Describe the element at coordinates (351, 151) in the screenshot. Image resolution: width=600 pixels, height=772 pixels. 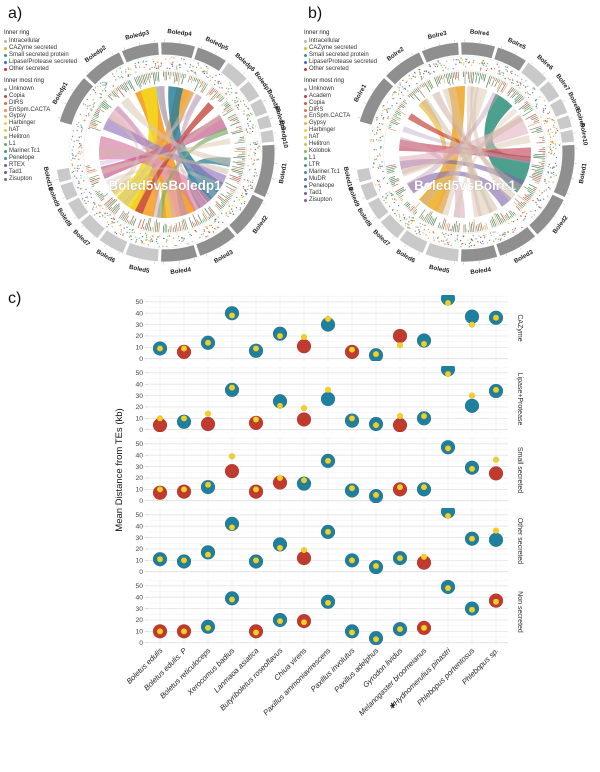
I see `legend-item: Kolobok` at that location.